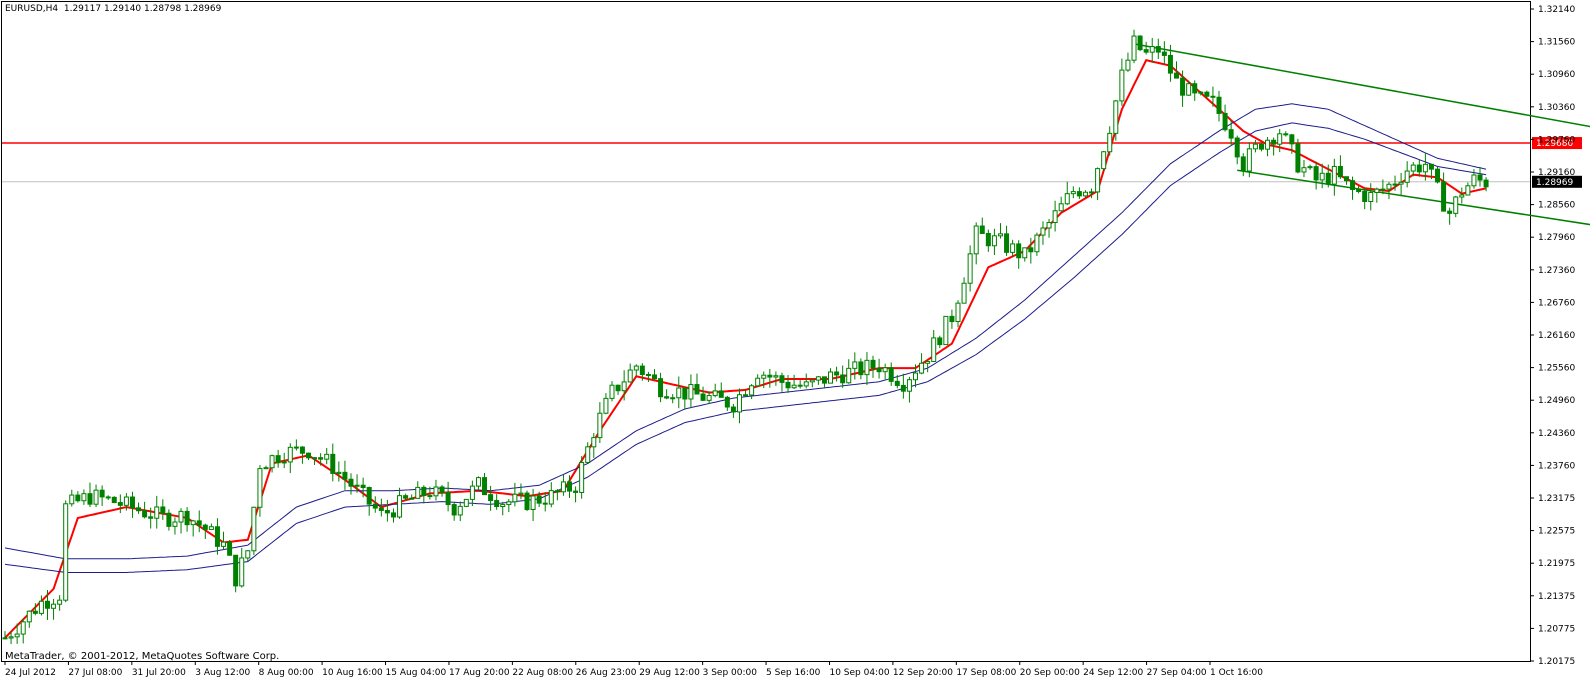 The width and height of the screenshot is (1590, 695). What do you see at coordinates (1556, 466) in the screenshot?
I see `price-tick-label: 1.23760` at bounding box center [1556, 466].